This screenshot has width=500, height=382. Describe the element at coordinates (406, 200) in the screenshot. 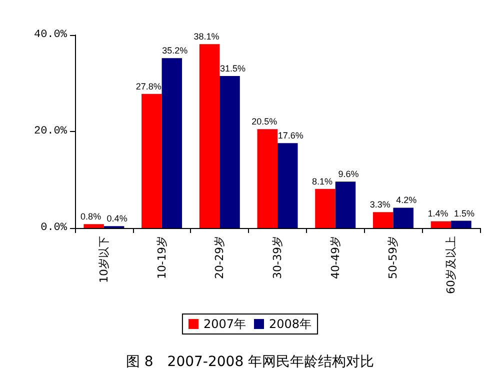

I see `data-label: 4.2%` at that location.